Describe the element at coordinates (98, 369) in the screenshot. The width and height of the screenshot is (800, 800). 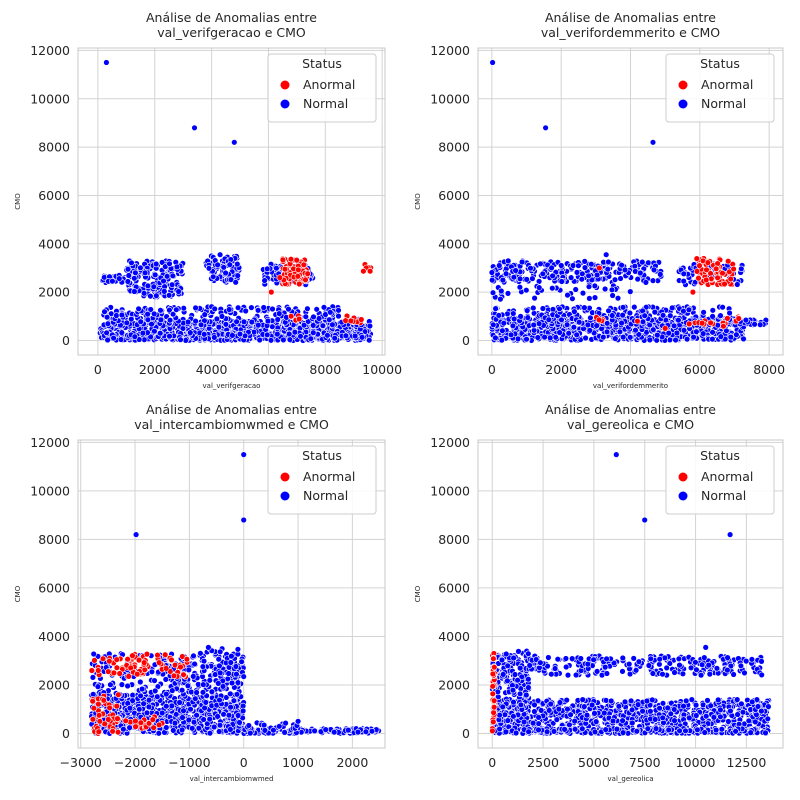
I see `chart-1-x-tick-label: 0` at that location.